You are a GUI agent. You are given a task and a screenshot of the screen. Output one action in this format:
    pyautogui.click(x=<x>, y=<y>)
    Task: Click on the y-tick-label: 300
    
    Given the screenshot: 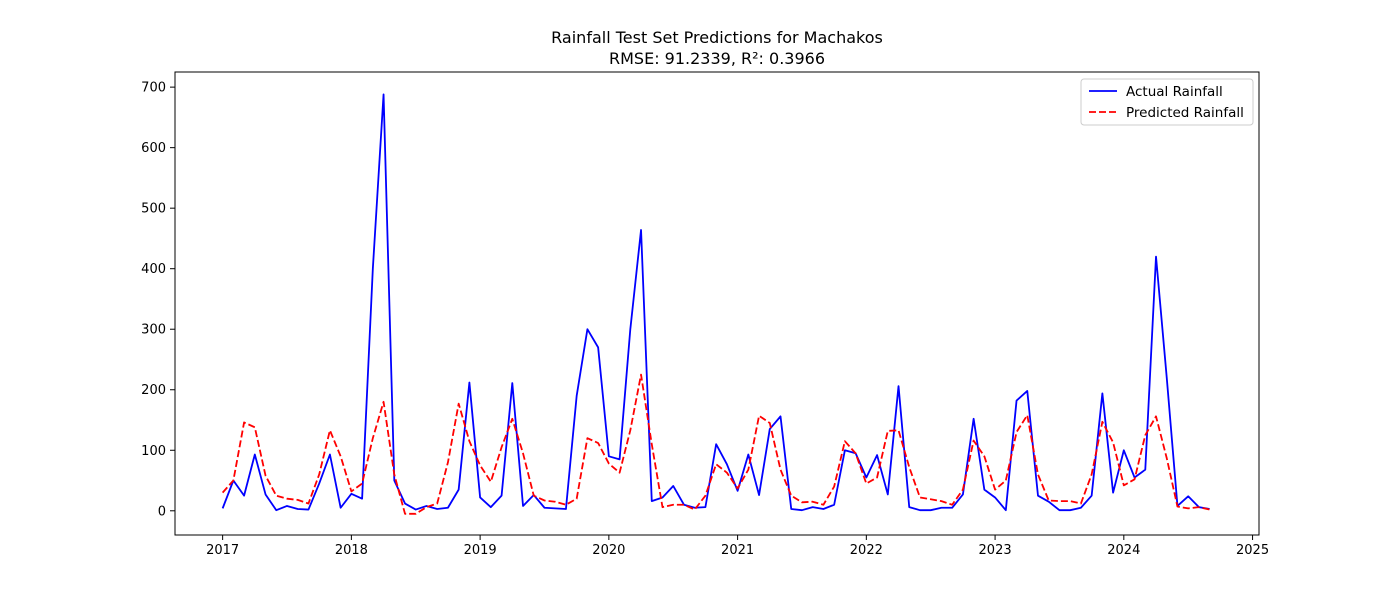 What is the action you would take?
    pyautogui.click(x=153, y=330)
    